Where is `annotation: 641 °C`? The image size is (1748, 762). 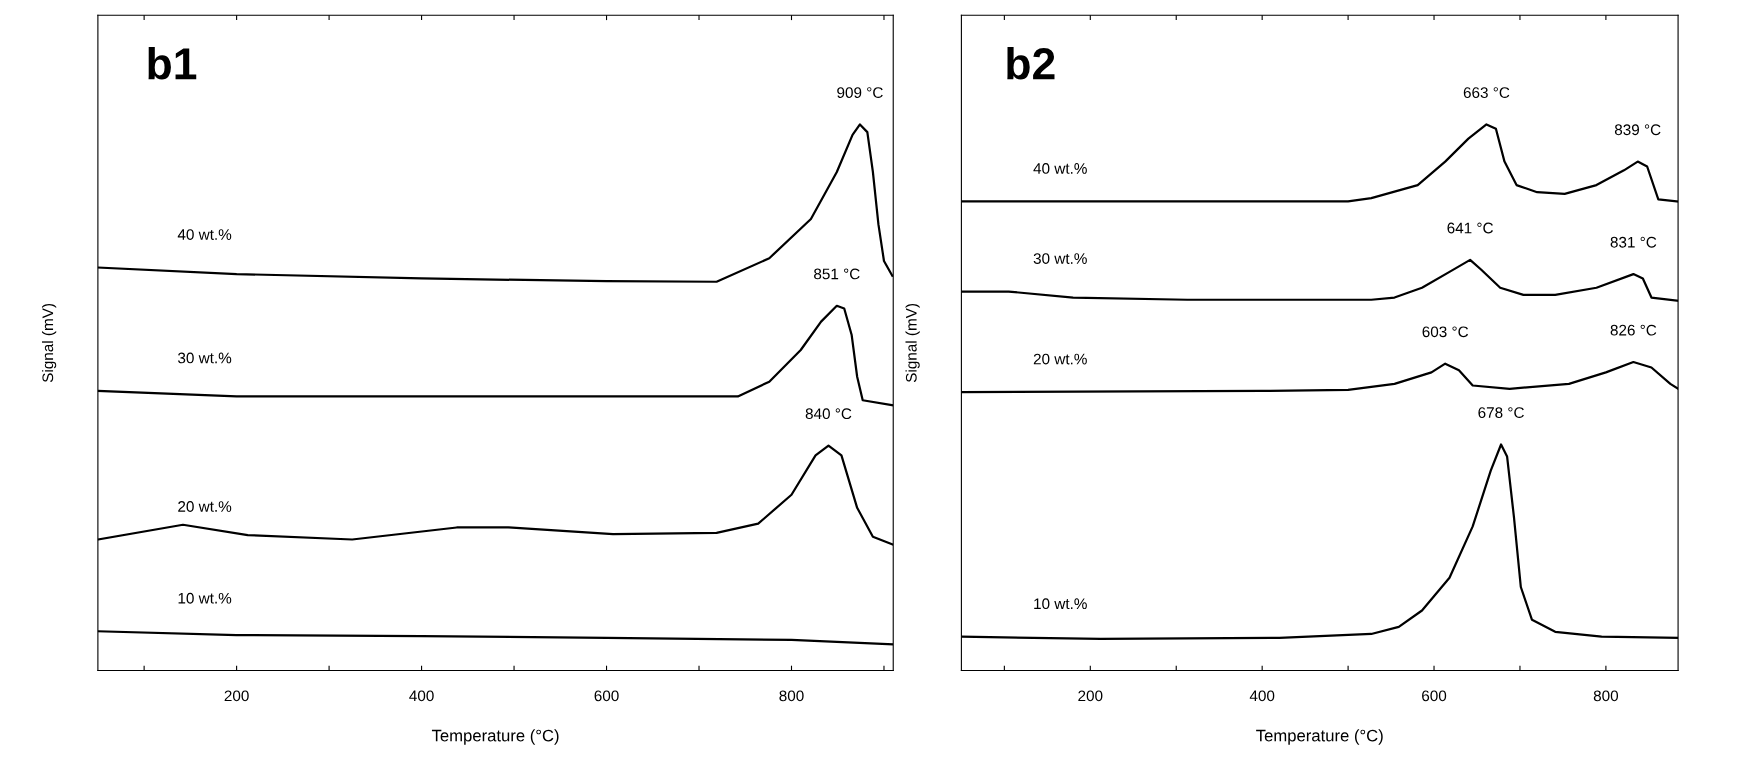 annotation: 641 °C is located at coordinates (1470, 228).